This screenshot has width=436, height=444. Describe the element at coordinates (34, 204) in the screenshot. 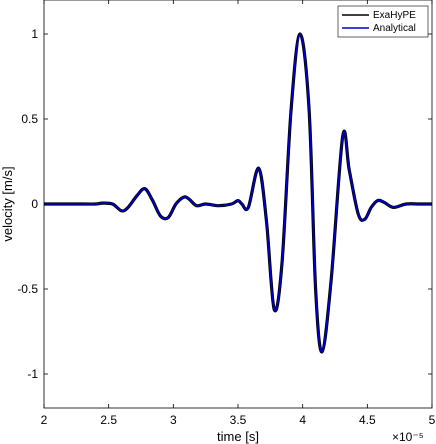

I see `y-tick-label: 0` at that location.